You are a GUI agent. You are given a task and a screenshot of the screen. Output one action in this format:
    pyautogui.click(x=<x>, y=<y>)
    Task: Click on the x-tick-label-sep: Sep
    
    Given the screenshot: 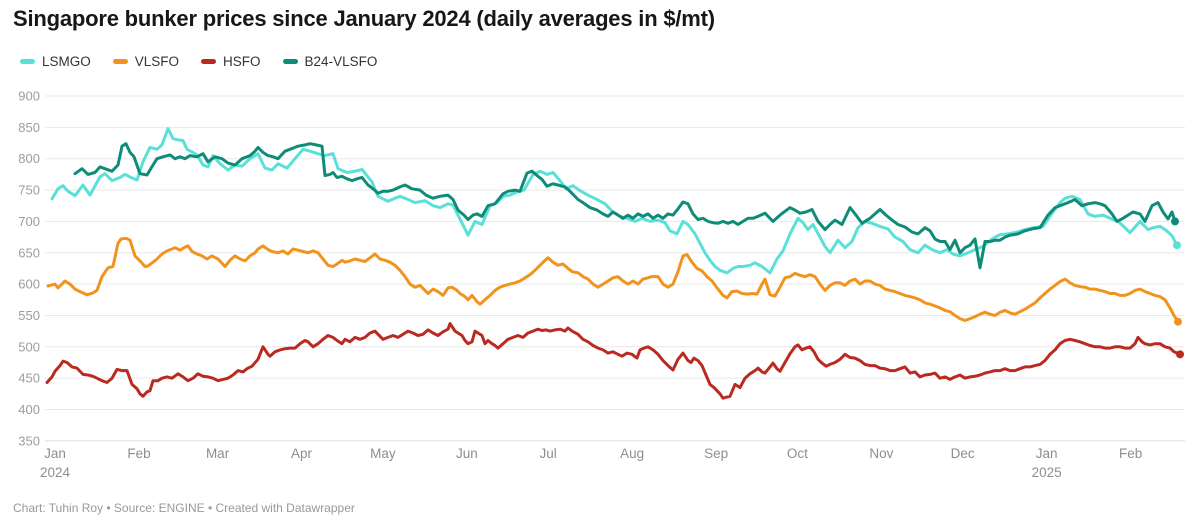 What is the action you would take?
    pyautogui.click(x=716, y=453)
    